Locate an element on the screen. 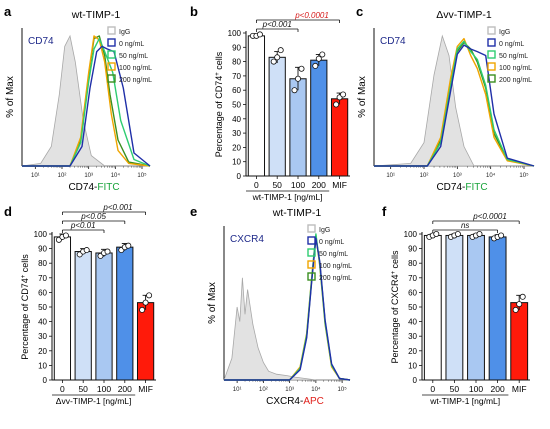 This screenshot has width=550, height=429. panel-letter-d: d is located at coordinates (8, 211).